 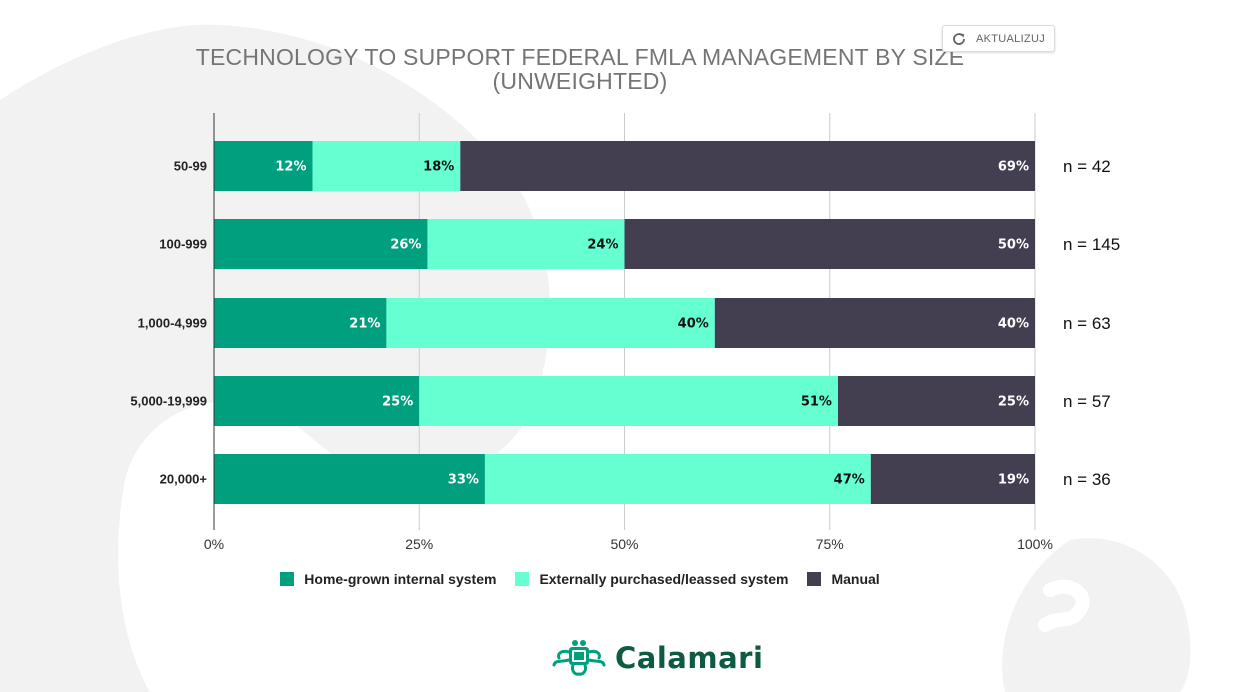 I want to click on legend-item-manual: Manual, so click(x=843, y=579).